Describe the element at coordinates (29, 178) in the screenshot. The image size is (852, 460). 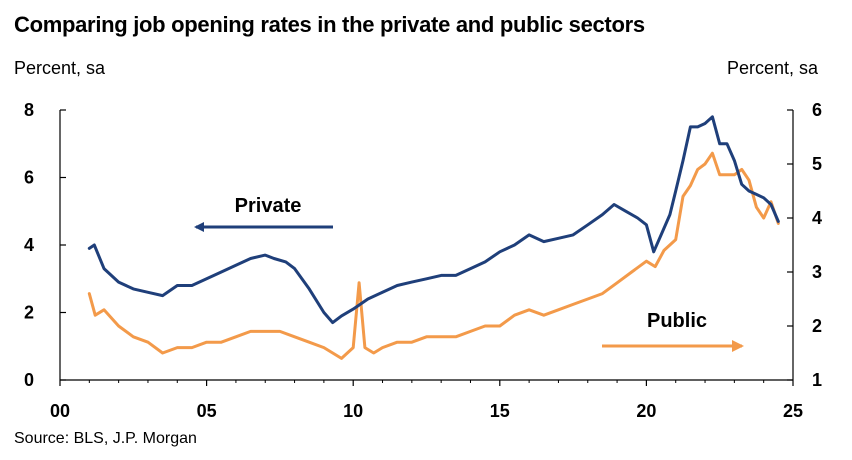
I see `left-tick-label: 6` at that location.